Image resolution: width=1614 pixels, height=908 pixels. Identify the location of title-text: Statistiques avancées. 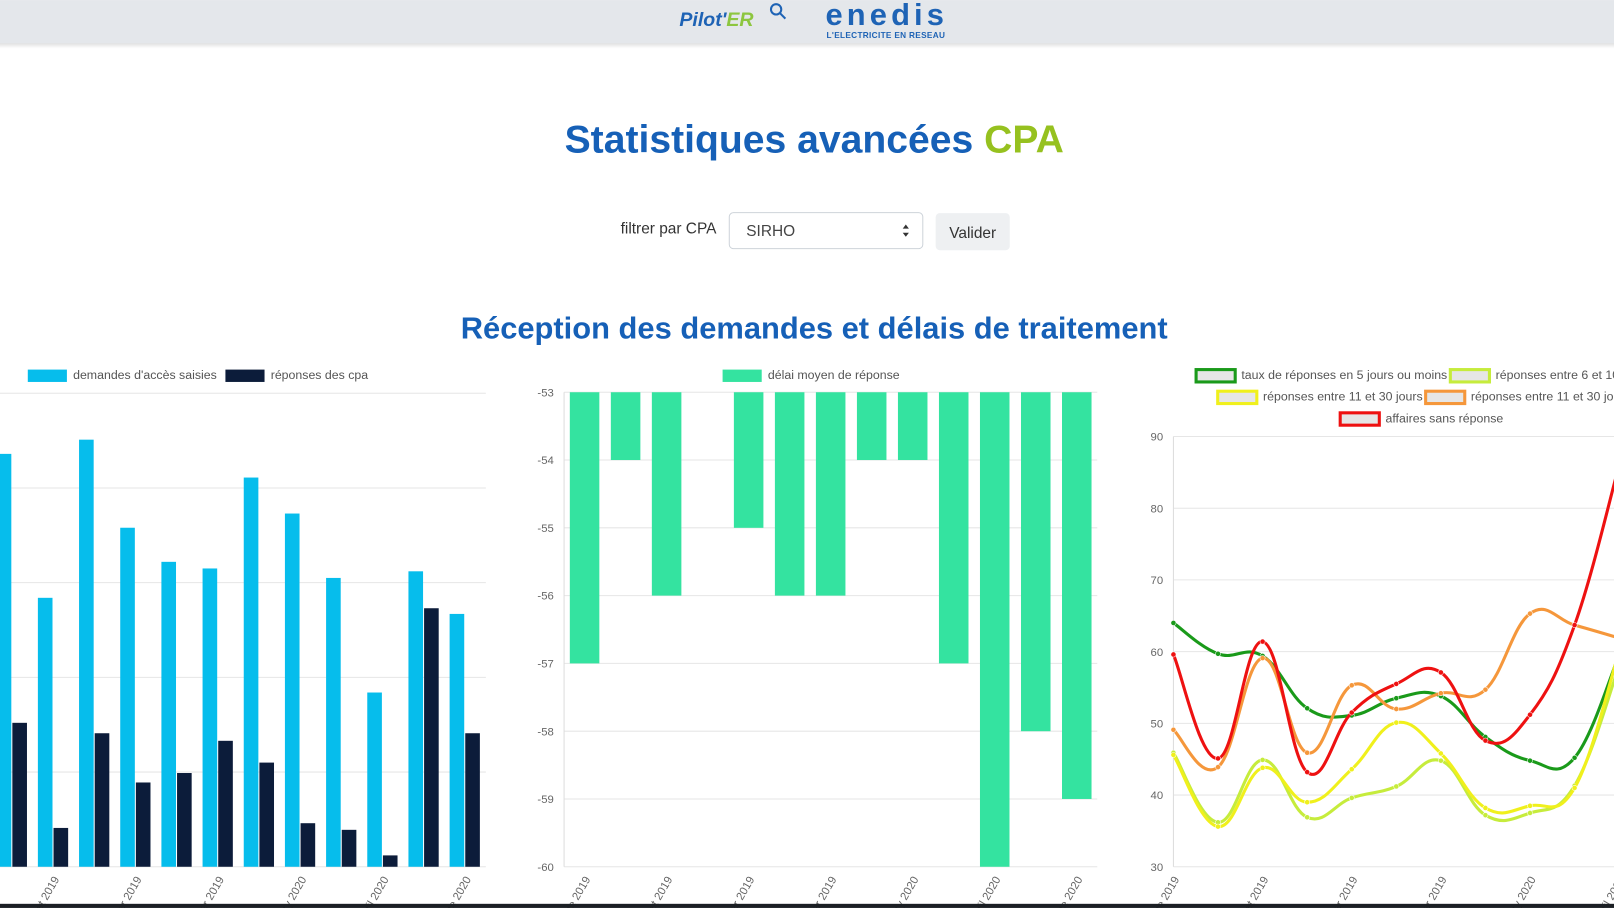
(769, 139).